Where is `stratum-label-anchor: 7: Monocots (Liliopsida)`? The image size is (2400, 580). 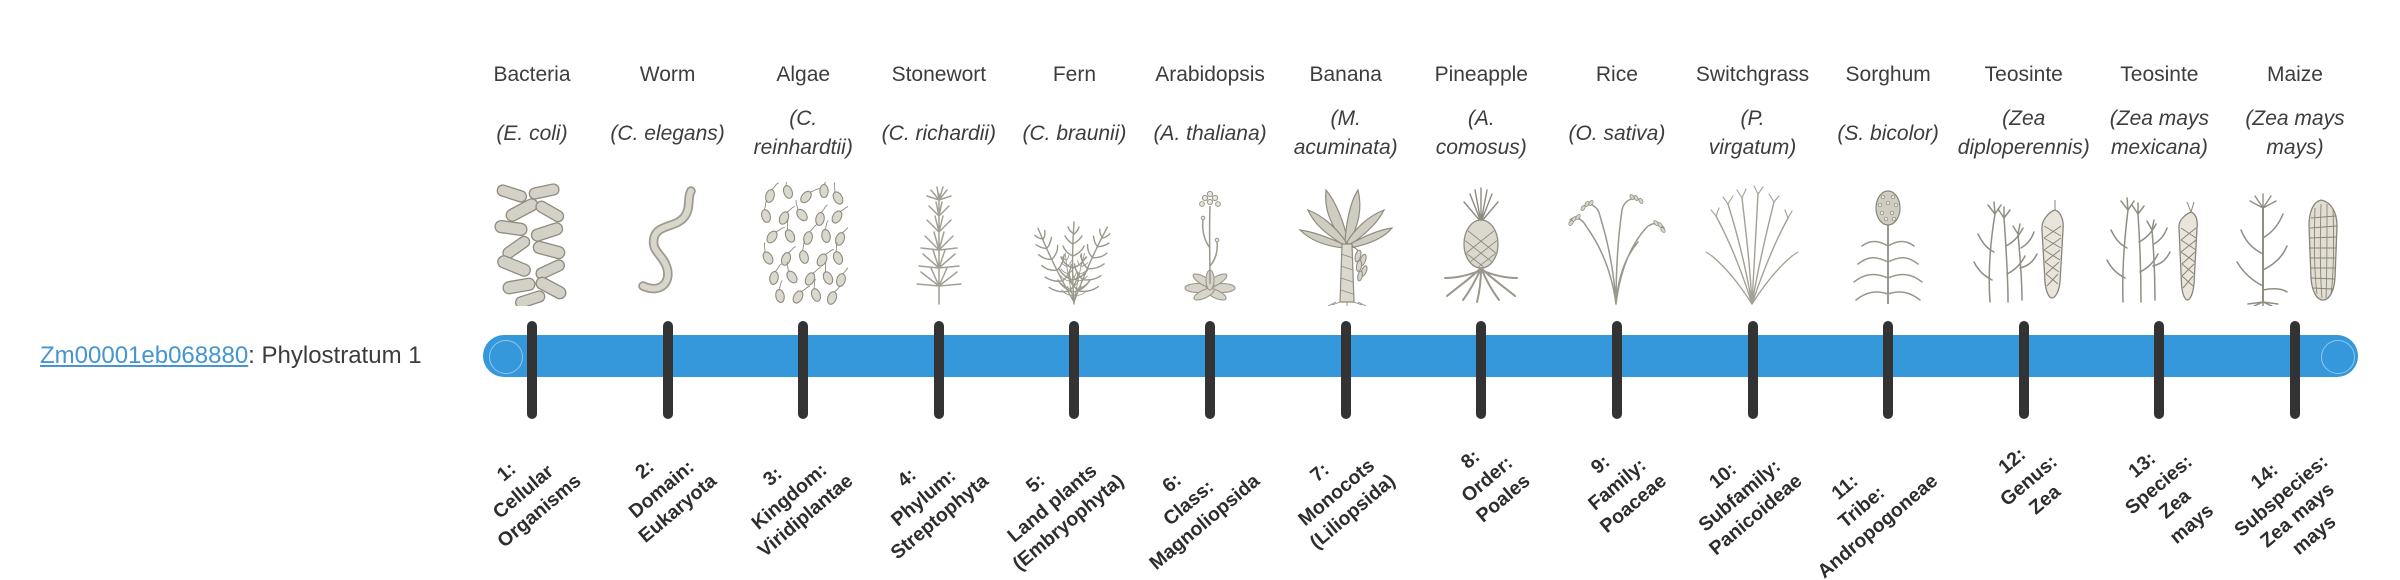 stratum-label-anchor: 7: Monocots (Liliopsida) is located at coordinates (1324, 492).